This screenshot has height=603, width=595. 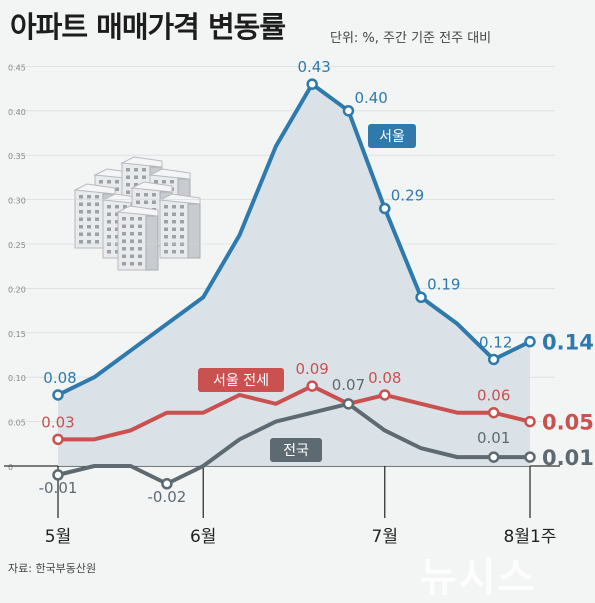 I want to click on x-tick-label: 5월, so click(x=58, y=537).